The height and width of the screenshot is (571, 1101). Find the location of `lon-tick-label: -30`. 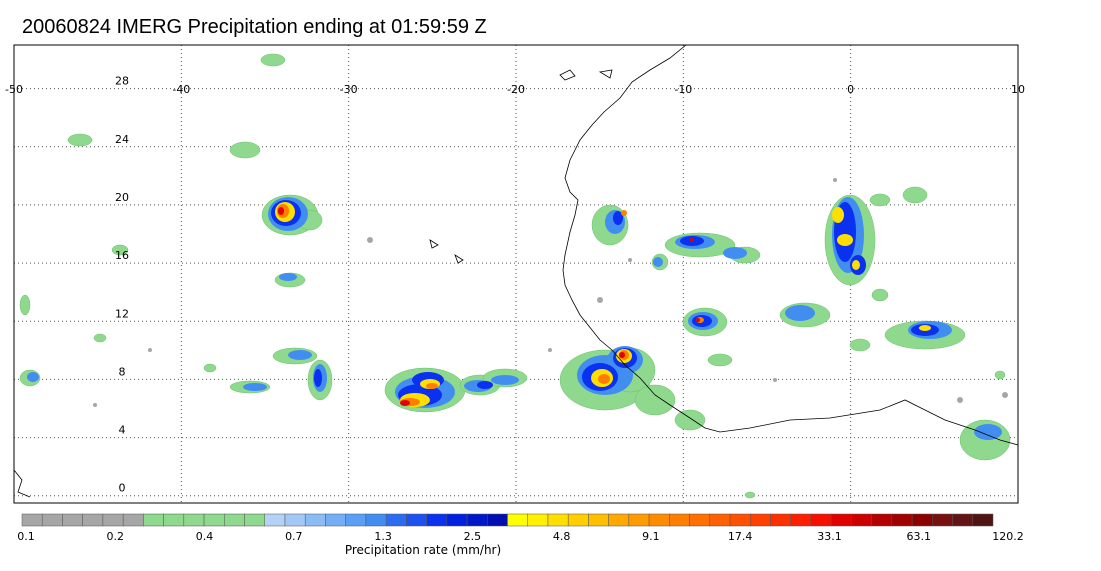

lon-tick-label: -30 is located at coordinates (349, 89).